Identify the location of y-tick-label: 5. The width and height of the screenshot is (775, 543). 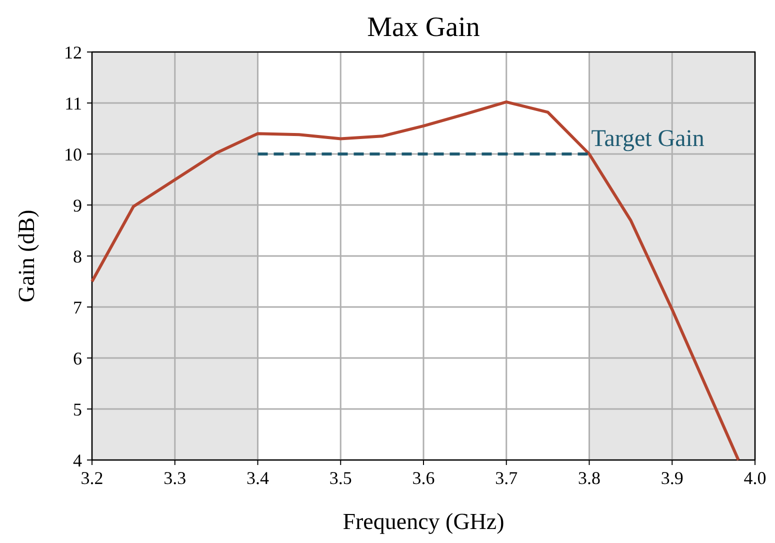
(77, 409).